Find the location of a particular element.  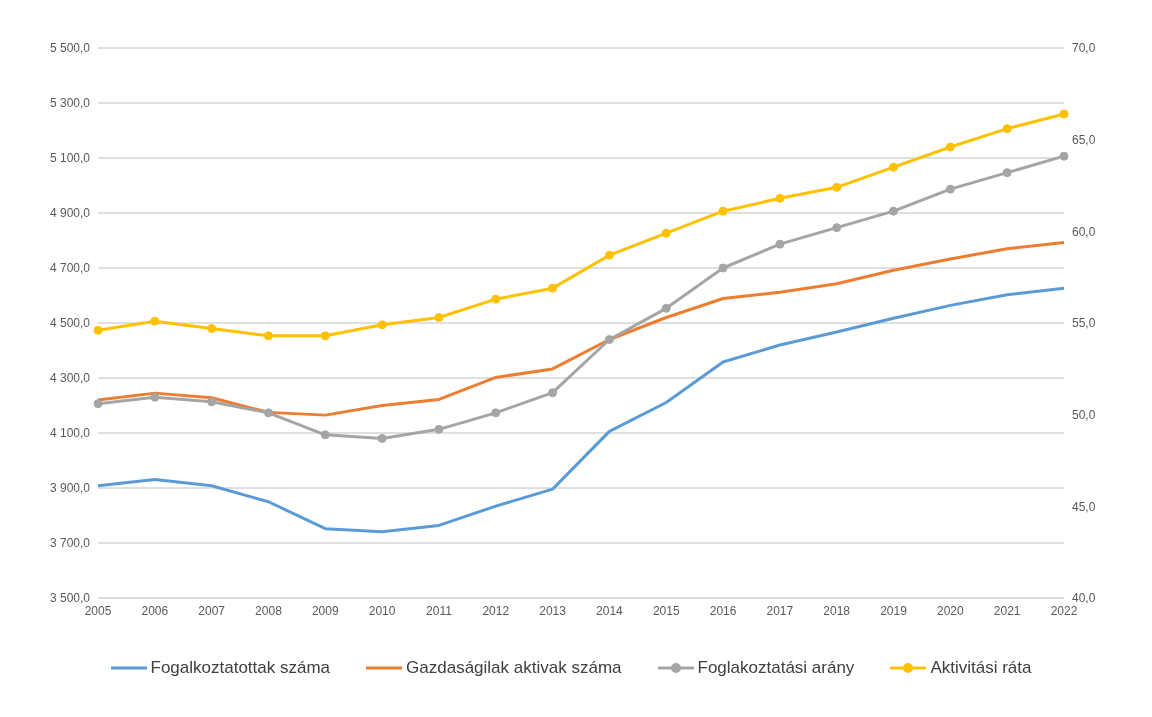

x-tick-label: 2021 is located at coordinates (1007, 610).